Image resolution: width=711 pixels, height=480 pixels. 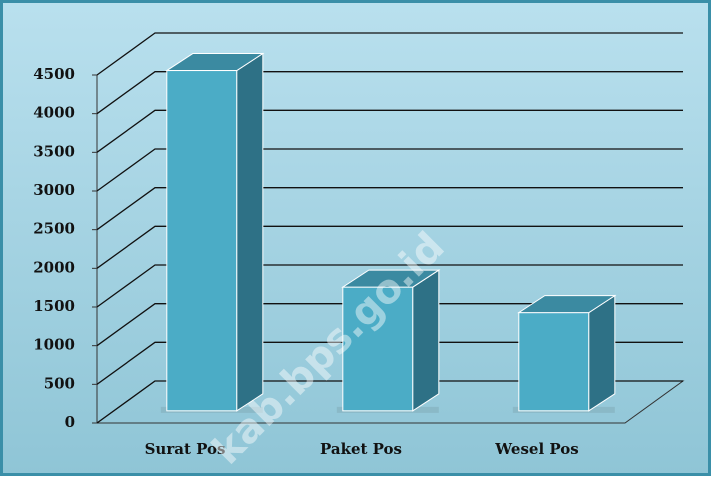 I want to click on y-tick-label: 0, so click(x=70, y=422).